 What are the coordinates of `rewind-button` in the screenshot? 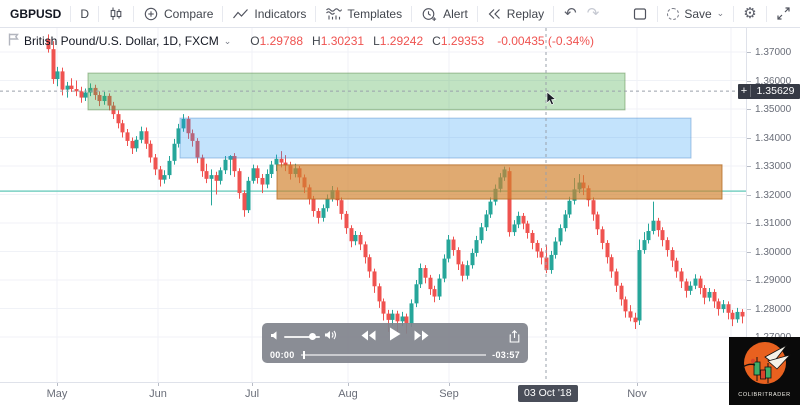 It's located at (368, 337).